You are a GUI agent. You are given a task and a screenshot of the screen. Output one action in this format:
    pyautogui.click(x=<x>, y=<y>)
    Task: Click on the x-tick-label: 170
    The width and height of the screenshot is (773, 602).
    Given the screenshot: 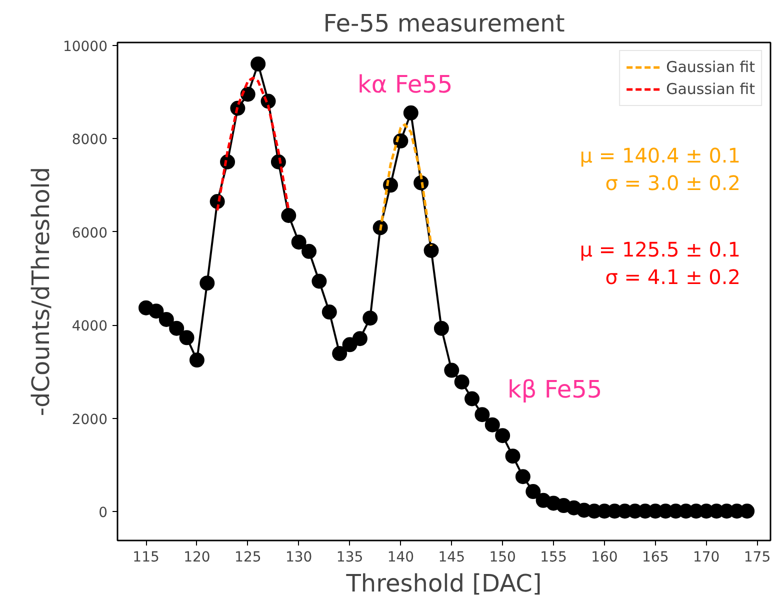 What is the action you would take?
    pyautogui.click(x=706, y=558)
    